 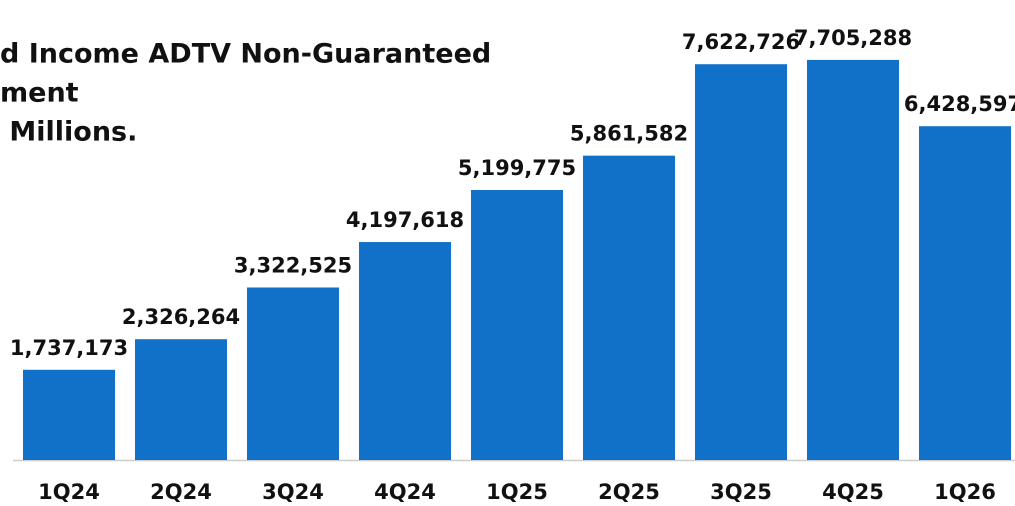 I want to click on chart-title: d Income ADTV Non-Guaranteed, so click(x=245, y=54).